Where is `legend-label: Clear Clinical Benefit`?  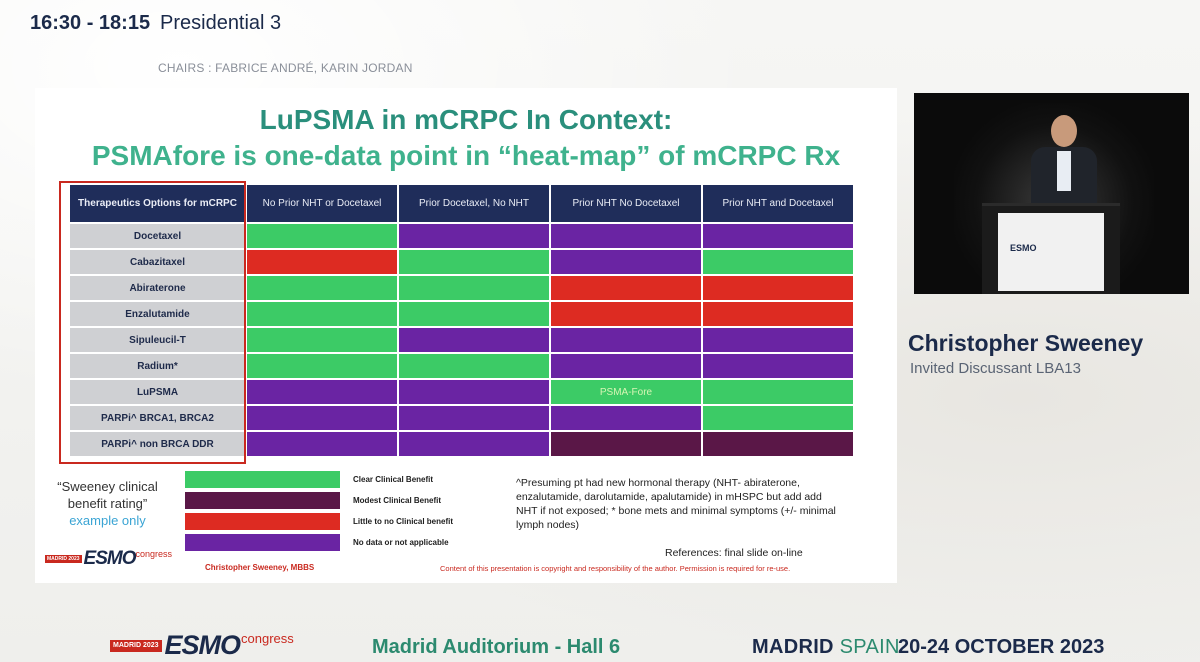
legend-label: Clear Clinical Benefit is located at coordinates (393, 479).